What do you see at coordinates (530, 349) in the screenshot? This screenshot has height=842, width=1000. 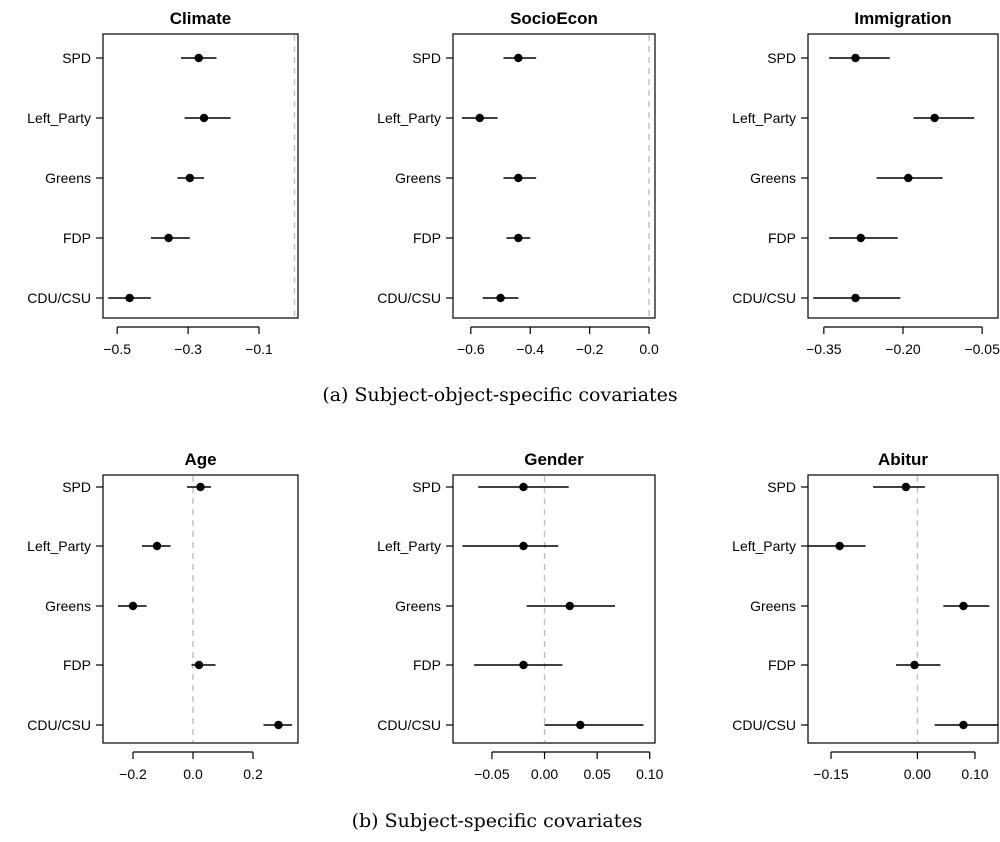 I see `x-tick-label: −0.4` at bounding box center [530, 349].